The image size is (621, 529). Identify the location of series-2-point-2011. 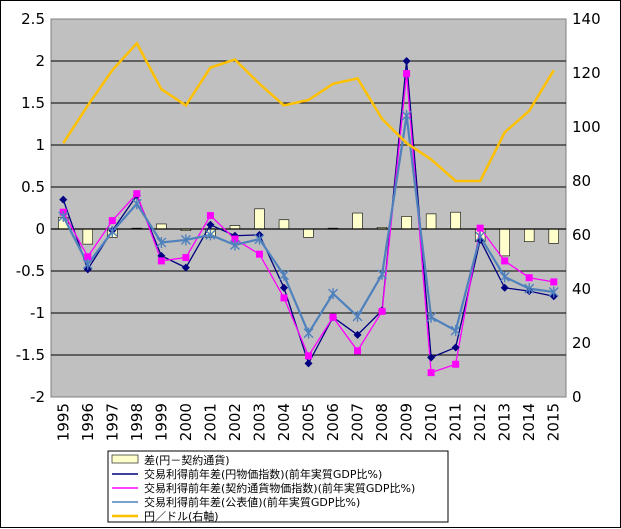
(456, 364).